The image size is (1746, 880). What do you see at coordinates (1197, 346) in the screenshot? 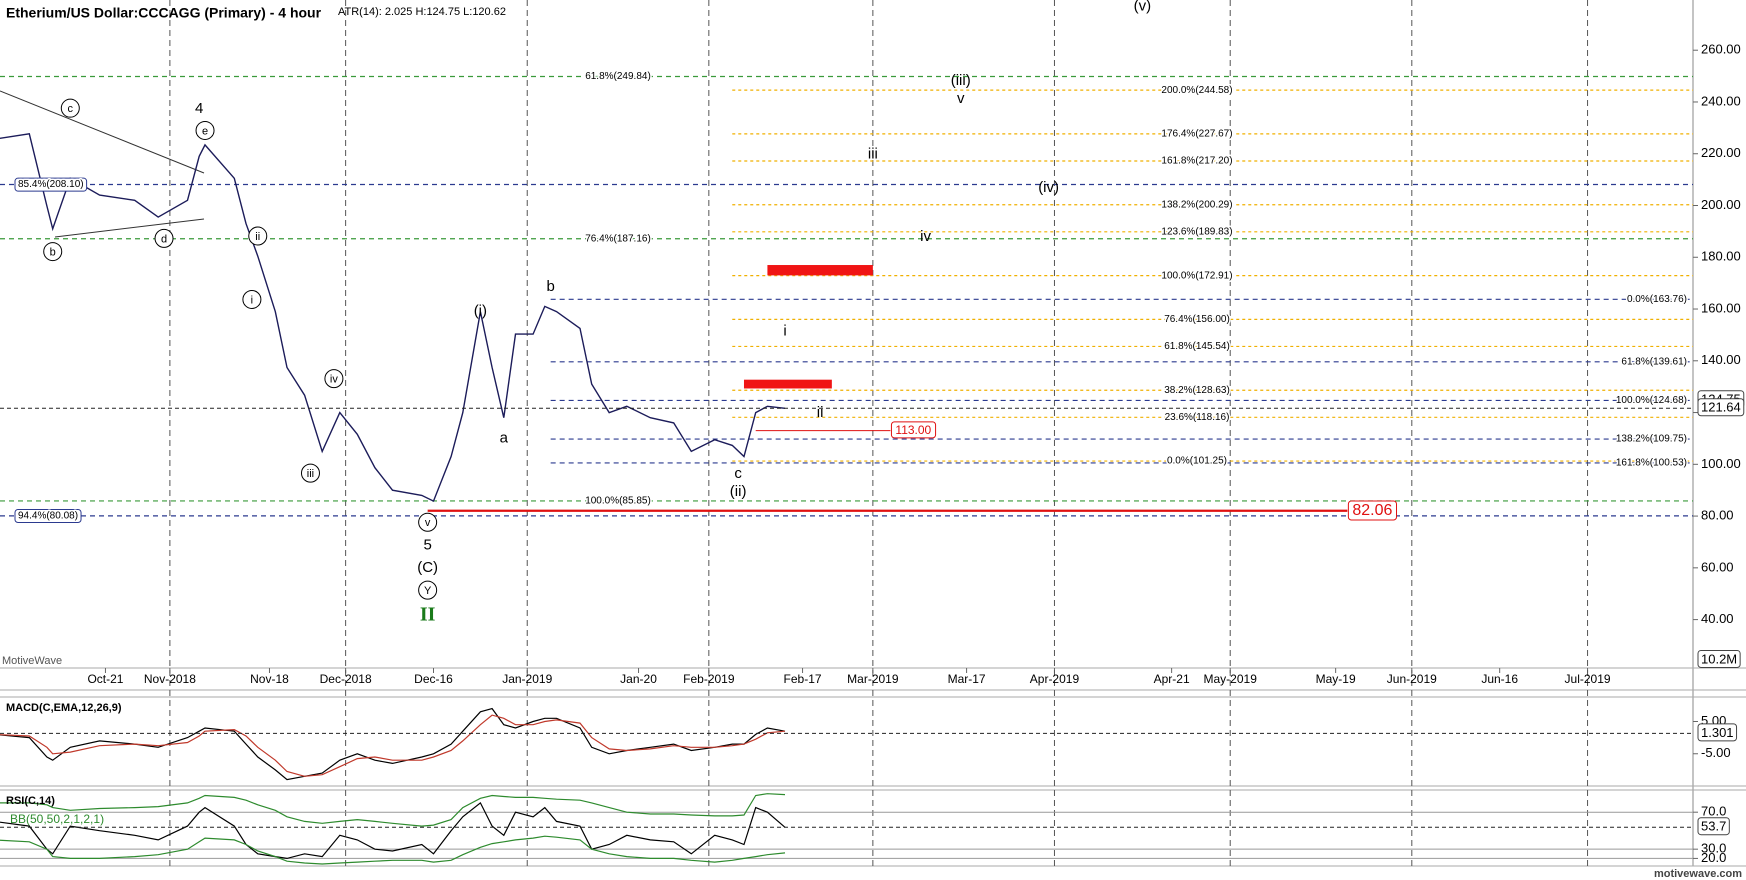
I see `fib-label: 61.8%(145.54)` at bounding box center [1197, 346].